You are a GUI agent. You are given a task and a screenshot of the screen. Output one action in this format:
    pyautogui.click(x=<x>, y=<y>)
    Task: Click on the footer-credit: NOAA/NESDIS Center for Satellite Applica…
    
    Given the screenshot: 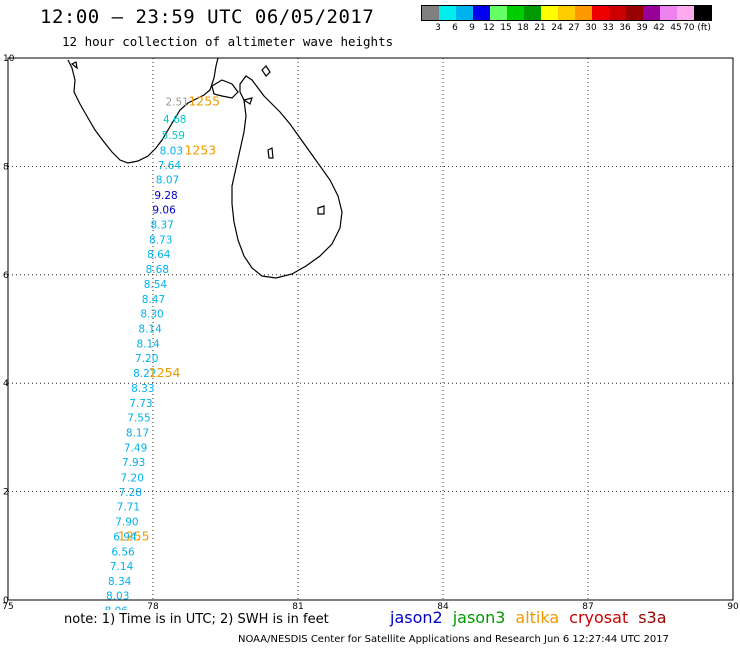 What is the action you would take?
    pyautogui.click(x=453, y=639)
    